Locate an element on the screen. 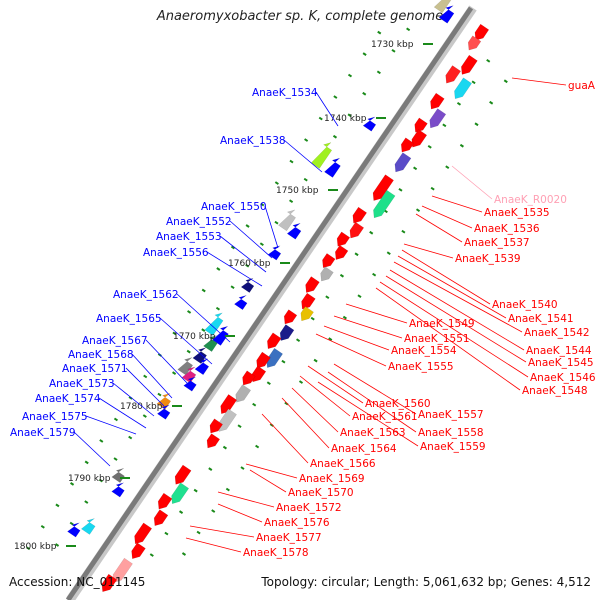 The image size is (600, 600). forward-gene-label: AnaeK_1569 is located at coordinates (305, 474).